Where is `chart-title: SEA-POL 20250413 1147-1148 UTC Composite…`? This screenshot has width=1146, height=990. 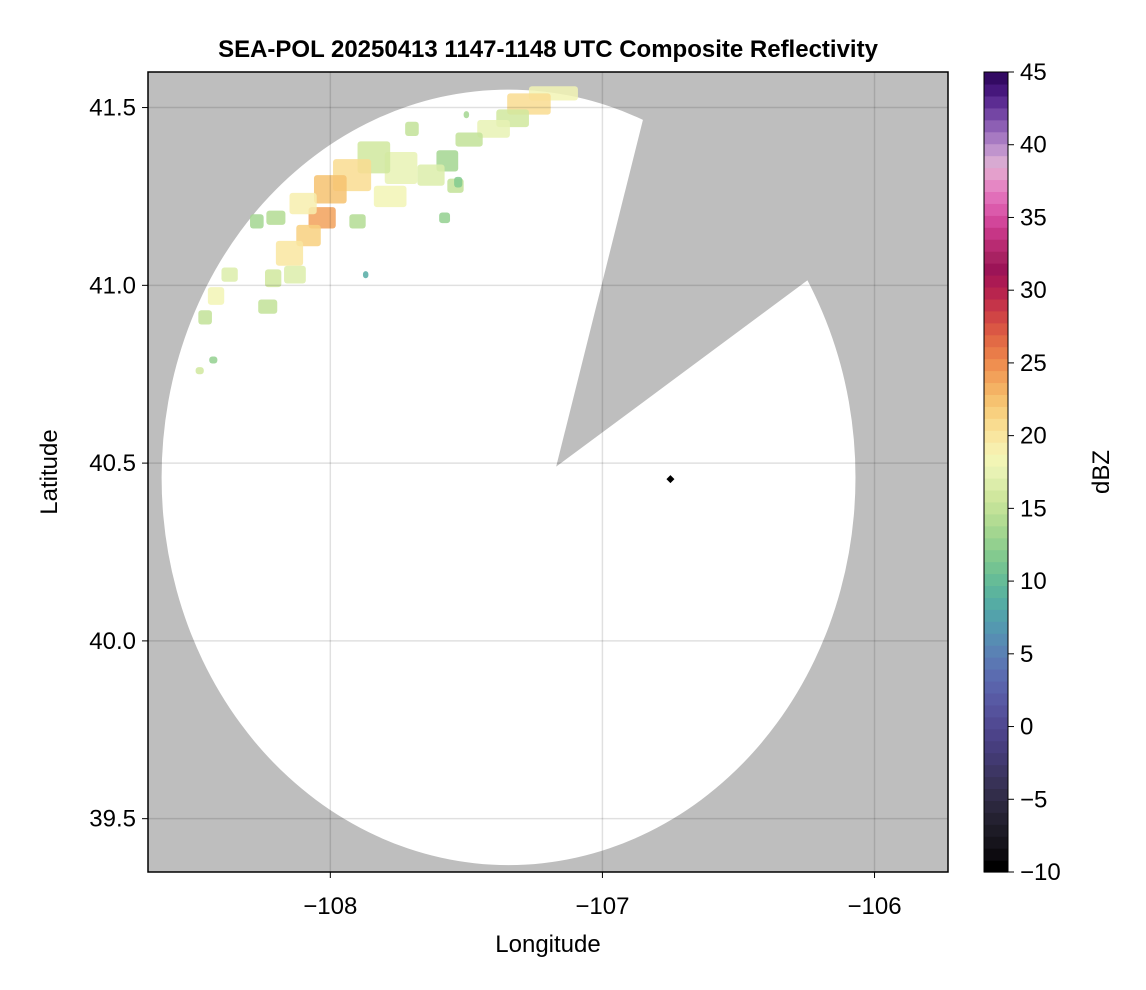 chart-title: SEA-POL 20250413 1147-1148 UTC Composite… is located at coordinates (548, 49).